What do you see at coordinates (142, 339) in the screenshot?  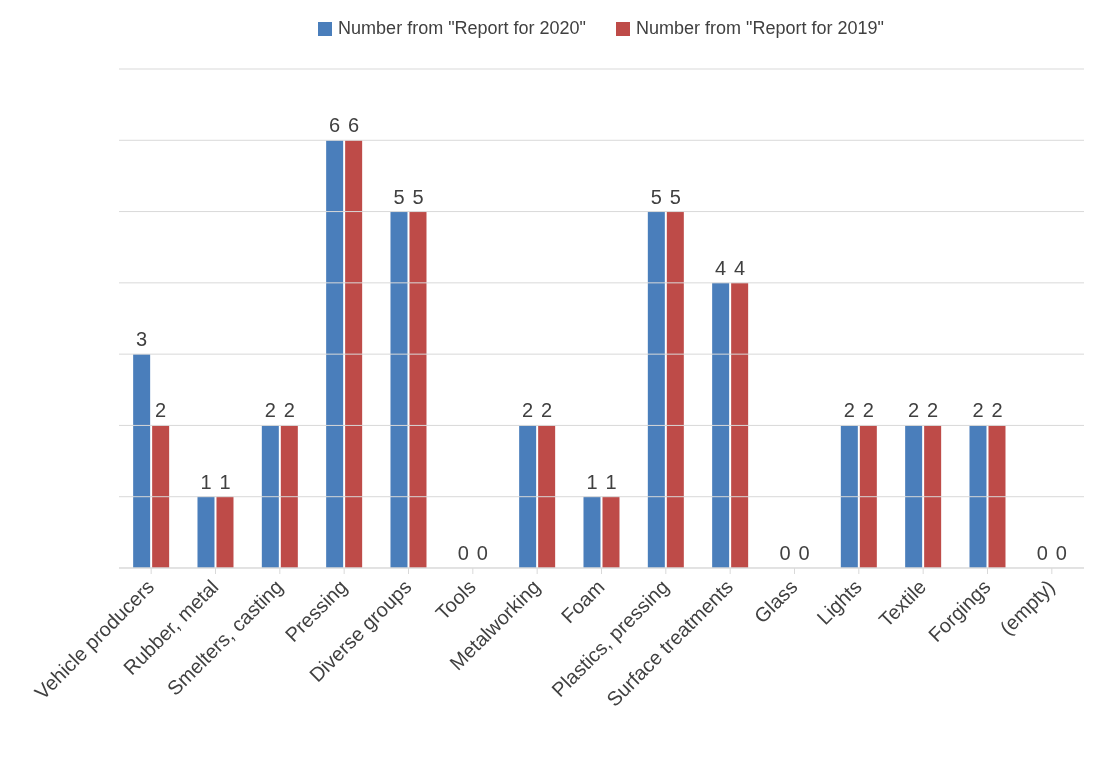 I see `data-label: 3` at bounding box center [142, 339].